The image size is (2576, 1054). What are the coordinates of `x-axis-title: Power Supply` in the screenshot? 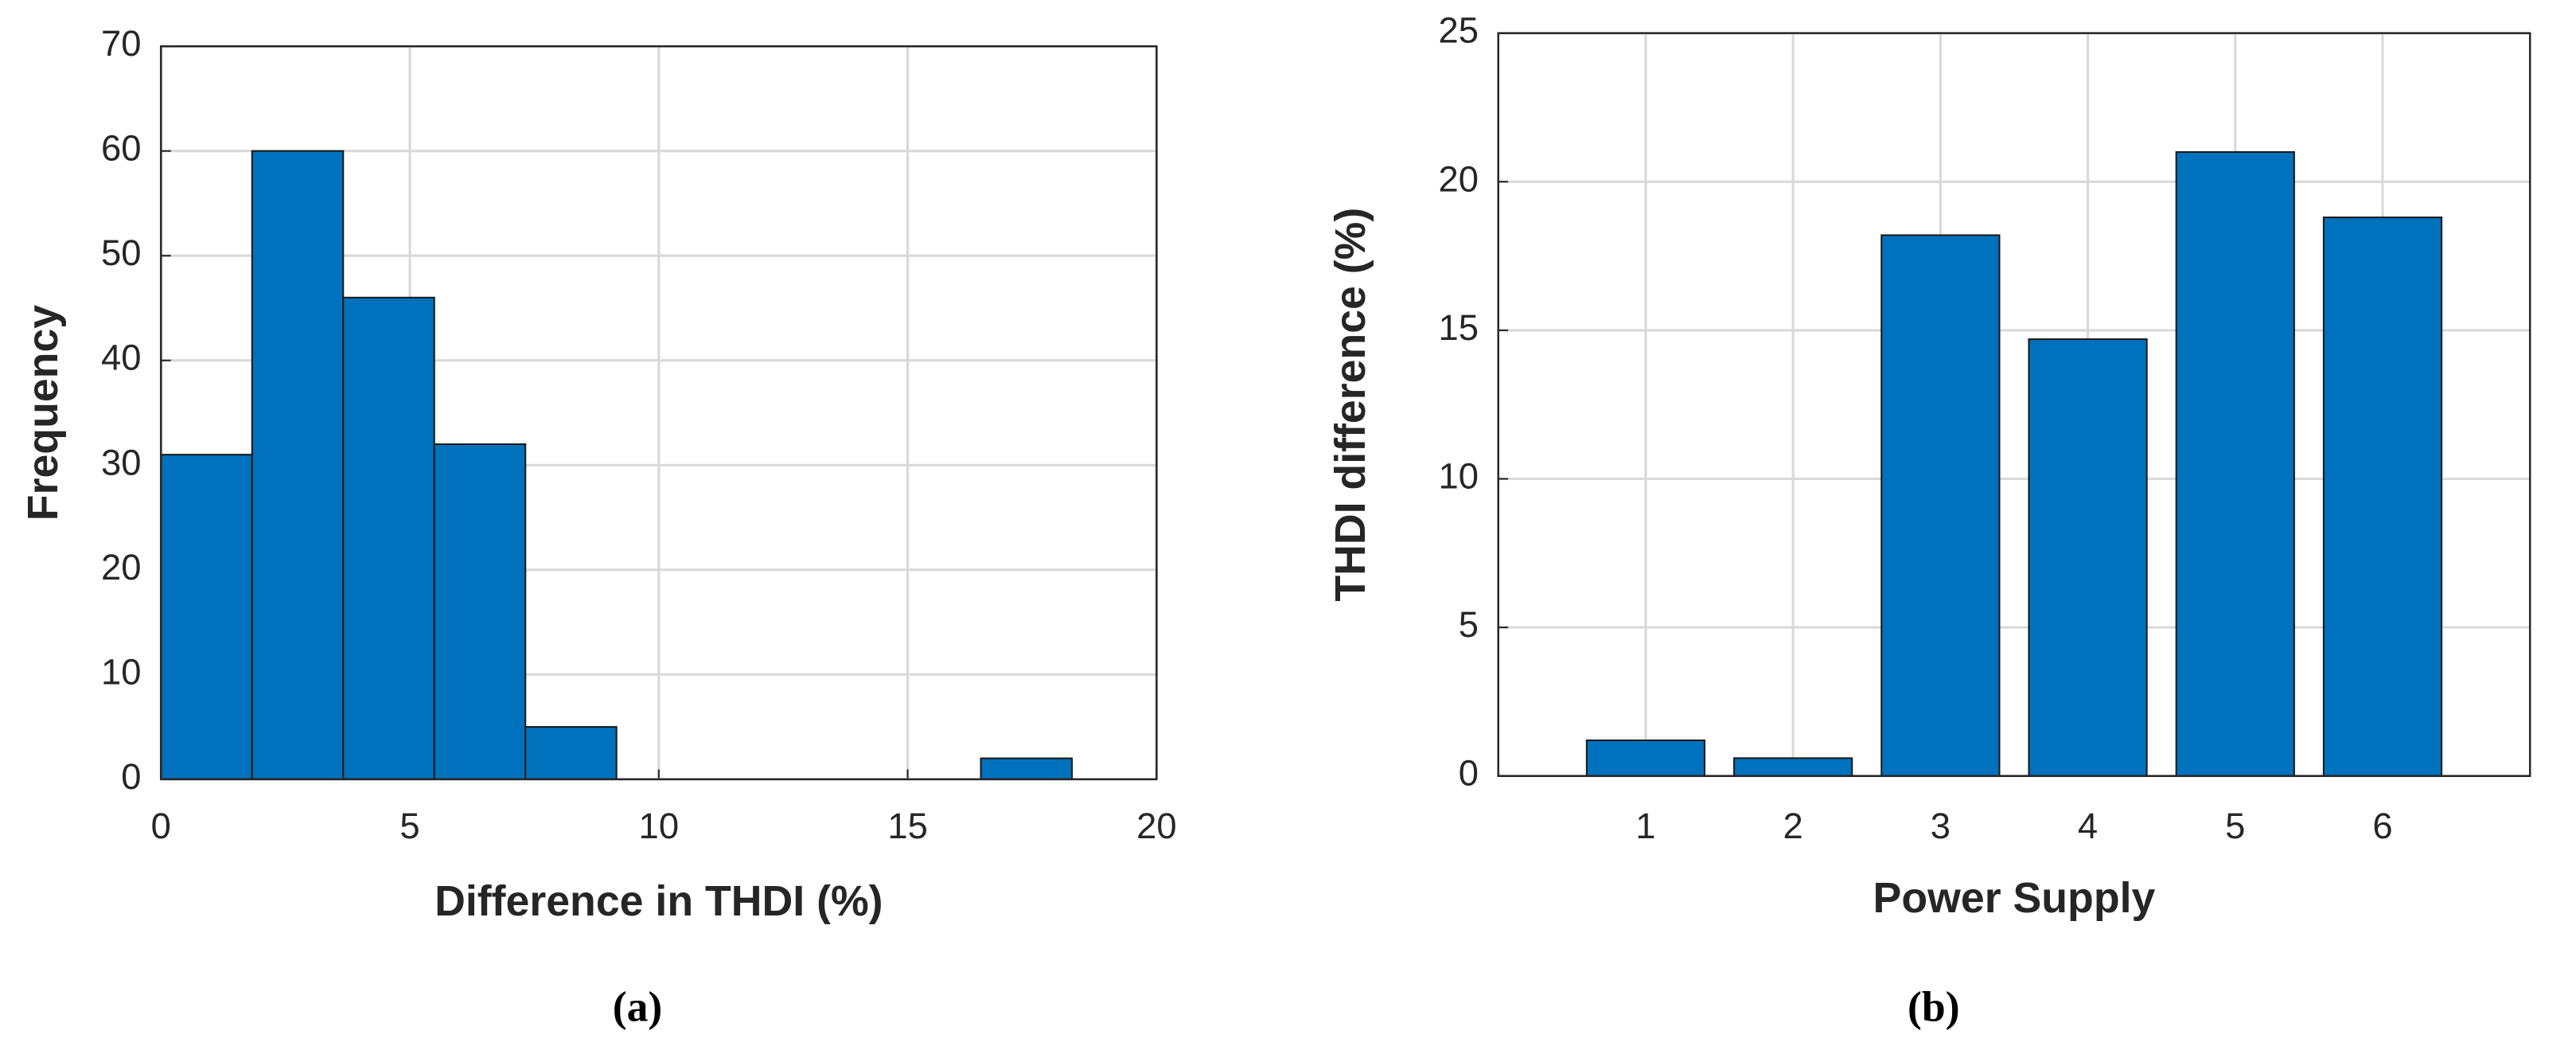 It's located at (2014, 898).